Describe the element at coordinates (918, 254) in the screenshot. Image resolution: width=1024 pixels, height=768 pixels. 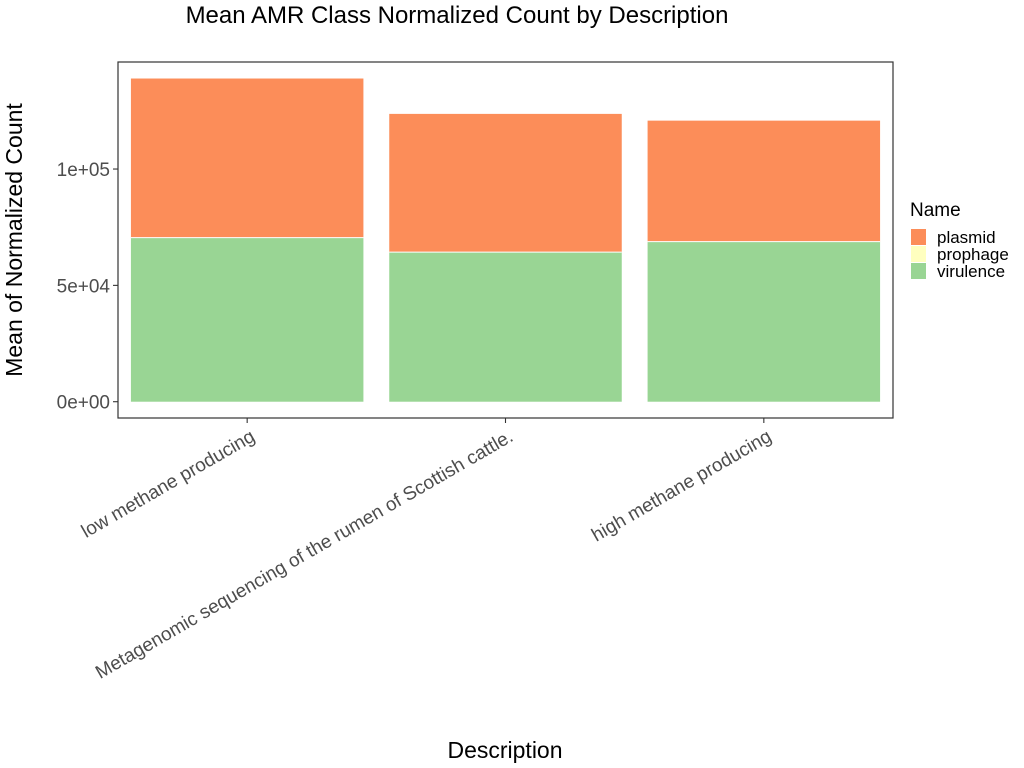
I see `legend-key-prophage` at that location.